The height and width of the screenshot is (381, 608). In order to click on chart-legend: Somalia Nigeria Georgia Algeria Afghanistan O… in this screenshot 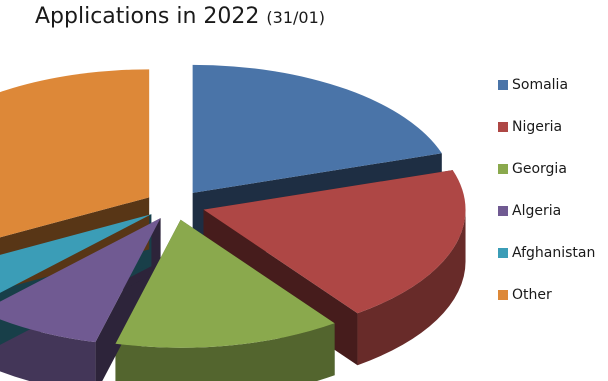, I will do `click(546, 190)`.